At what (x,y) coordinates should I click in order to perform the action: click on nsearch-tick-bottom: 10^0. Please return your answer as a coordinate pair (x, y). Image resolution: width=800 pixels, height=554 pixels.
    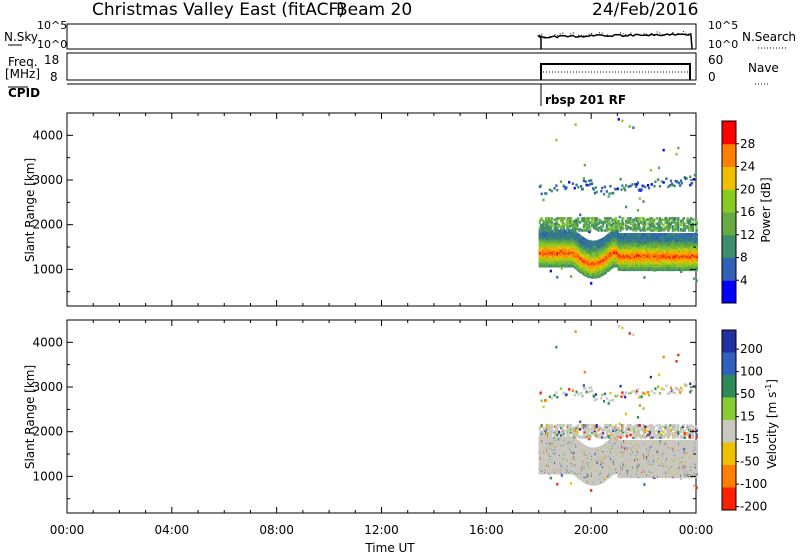
    Looking at the image, I should click on (723, 44).